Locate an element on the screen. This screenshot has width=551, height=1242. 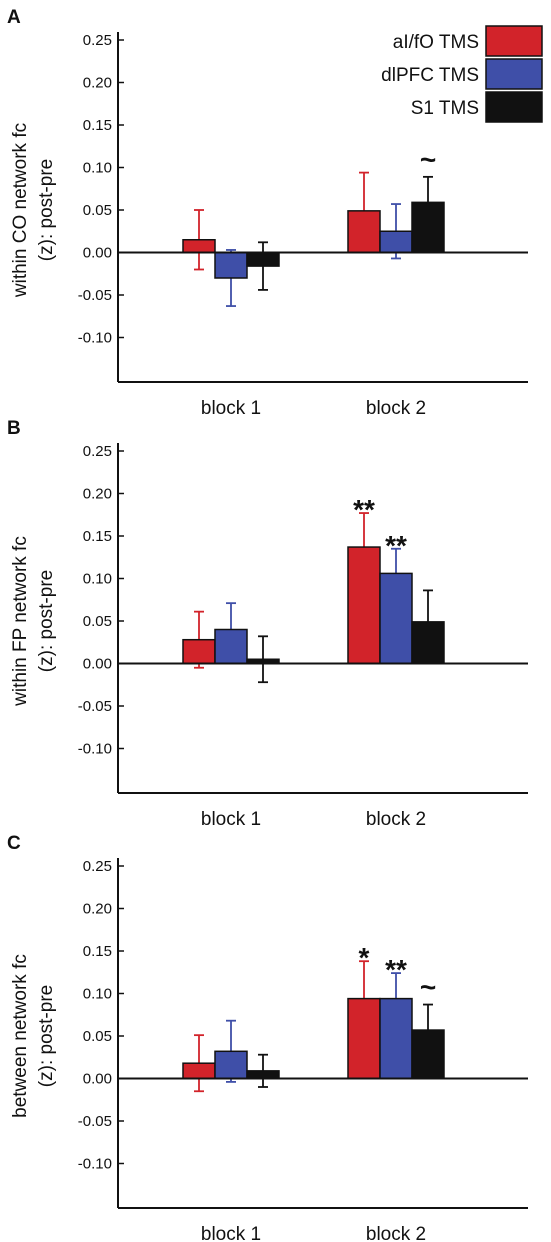
y-axis-label-line: within CO network fc is located at coordinates (20, 210).